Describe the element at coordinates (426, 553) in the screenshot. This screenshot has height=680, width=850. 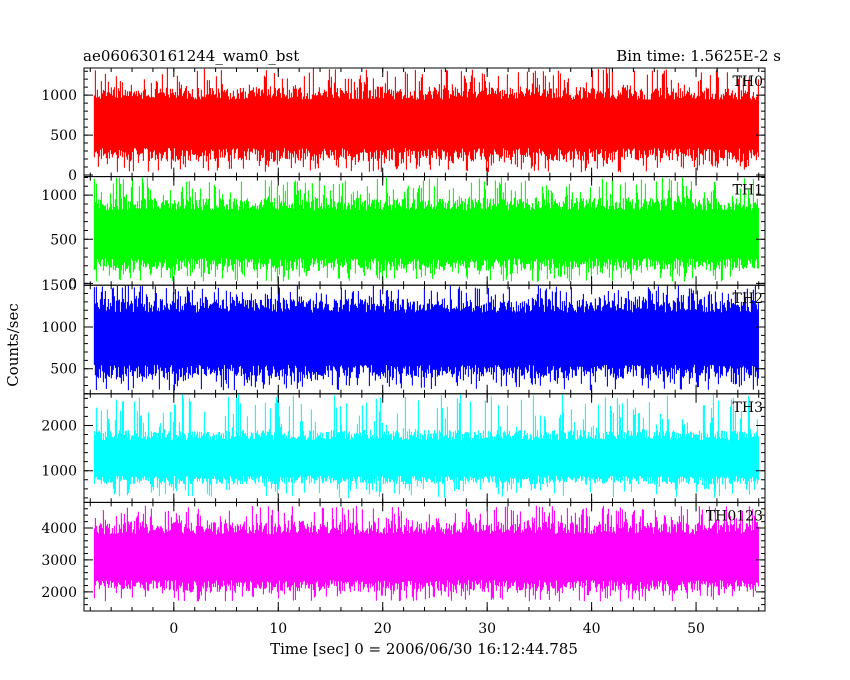
I see `series-th0123` at that location.